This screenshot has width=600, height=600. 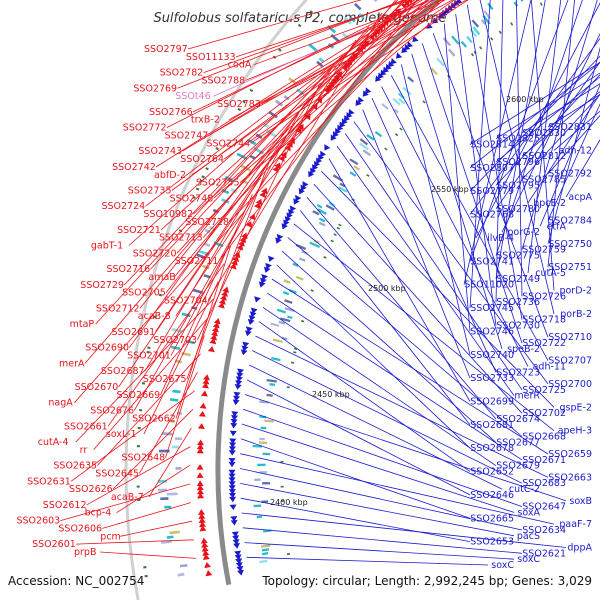 What do you see at coordinates (145, 128) in the screenshot?
I see `gene-label: SSO2772` at bounding box center [145, 128].